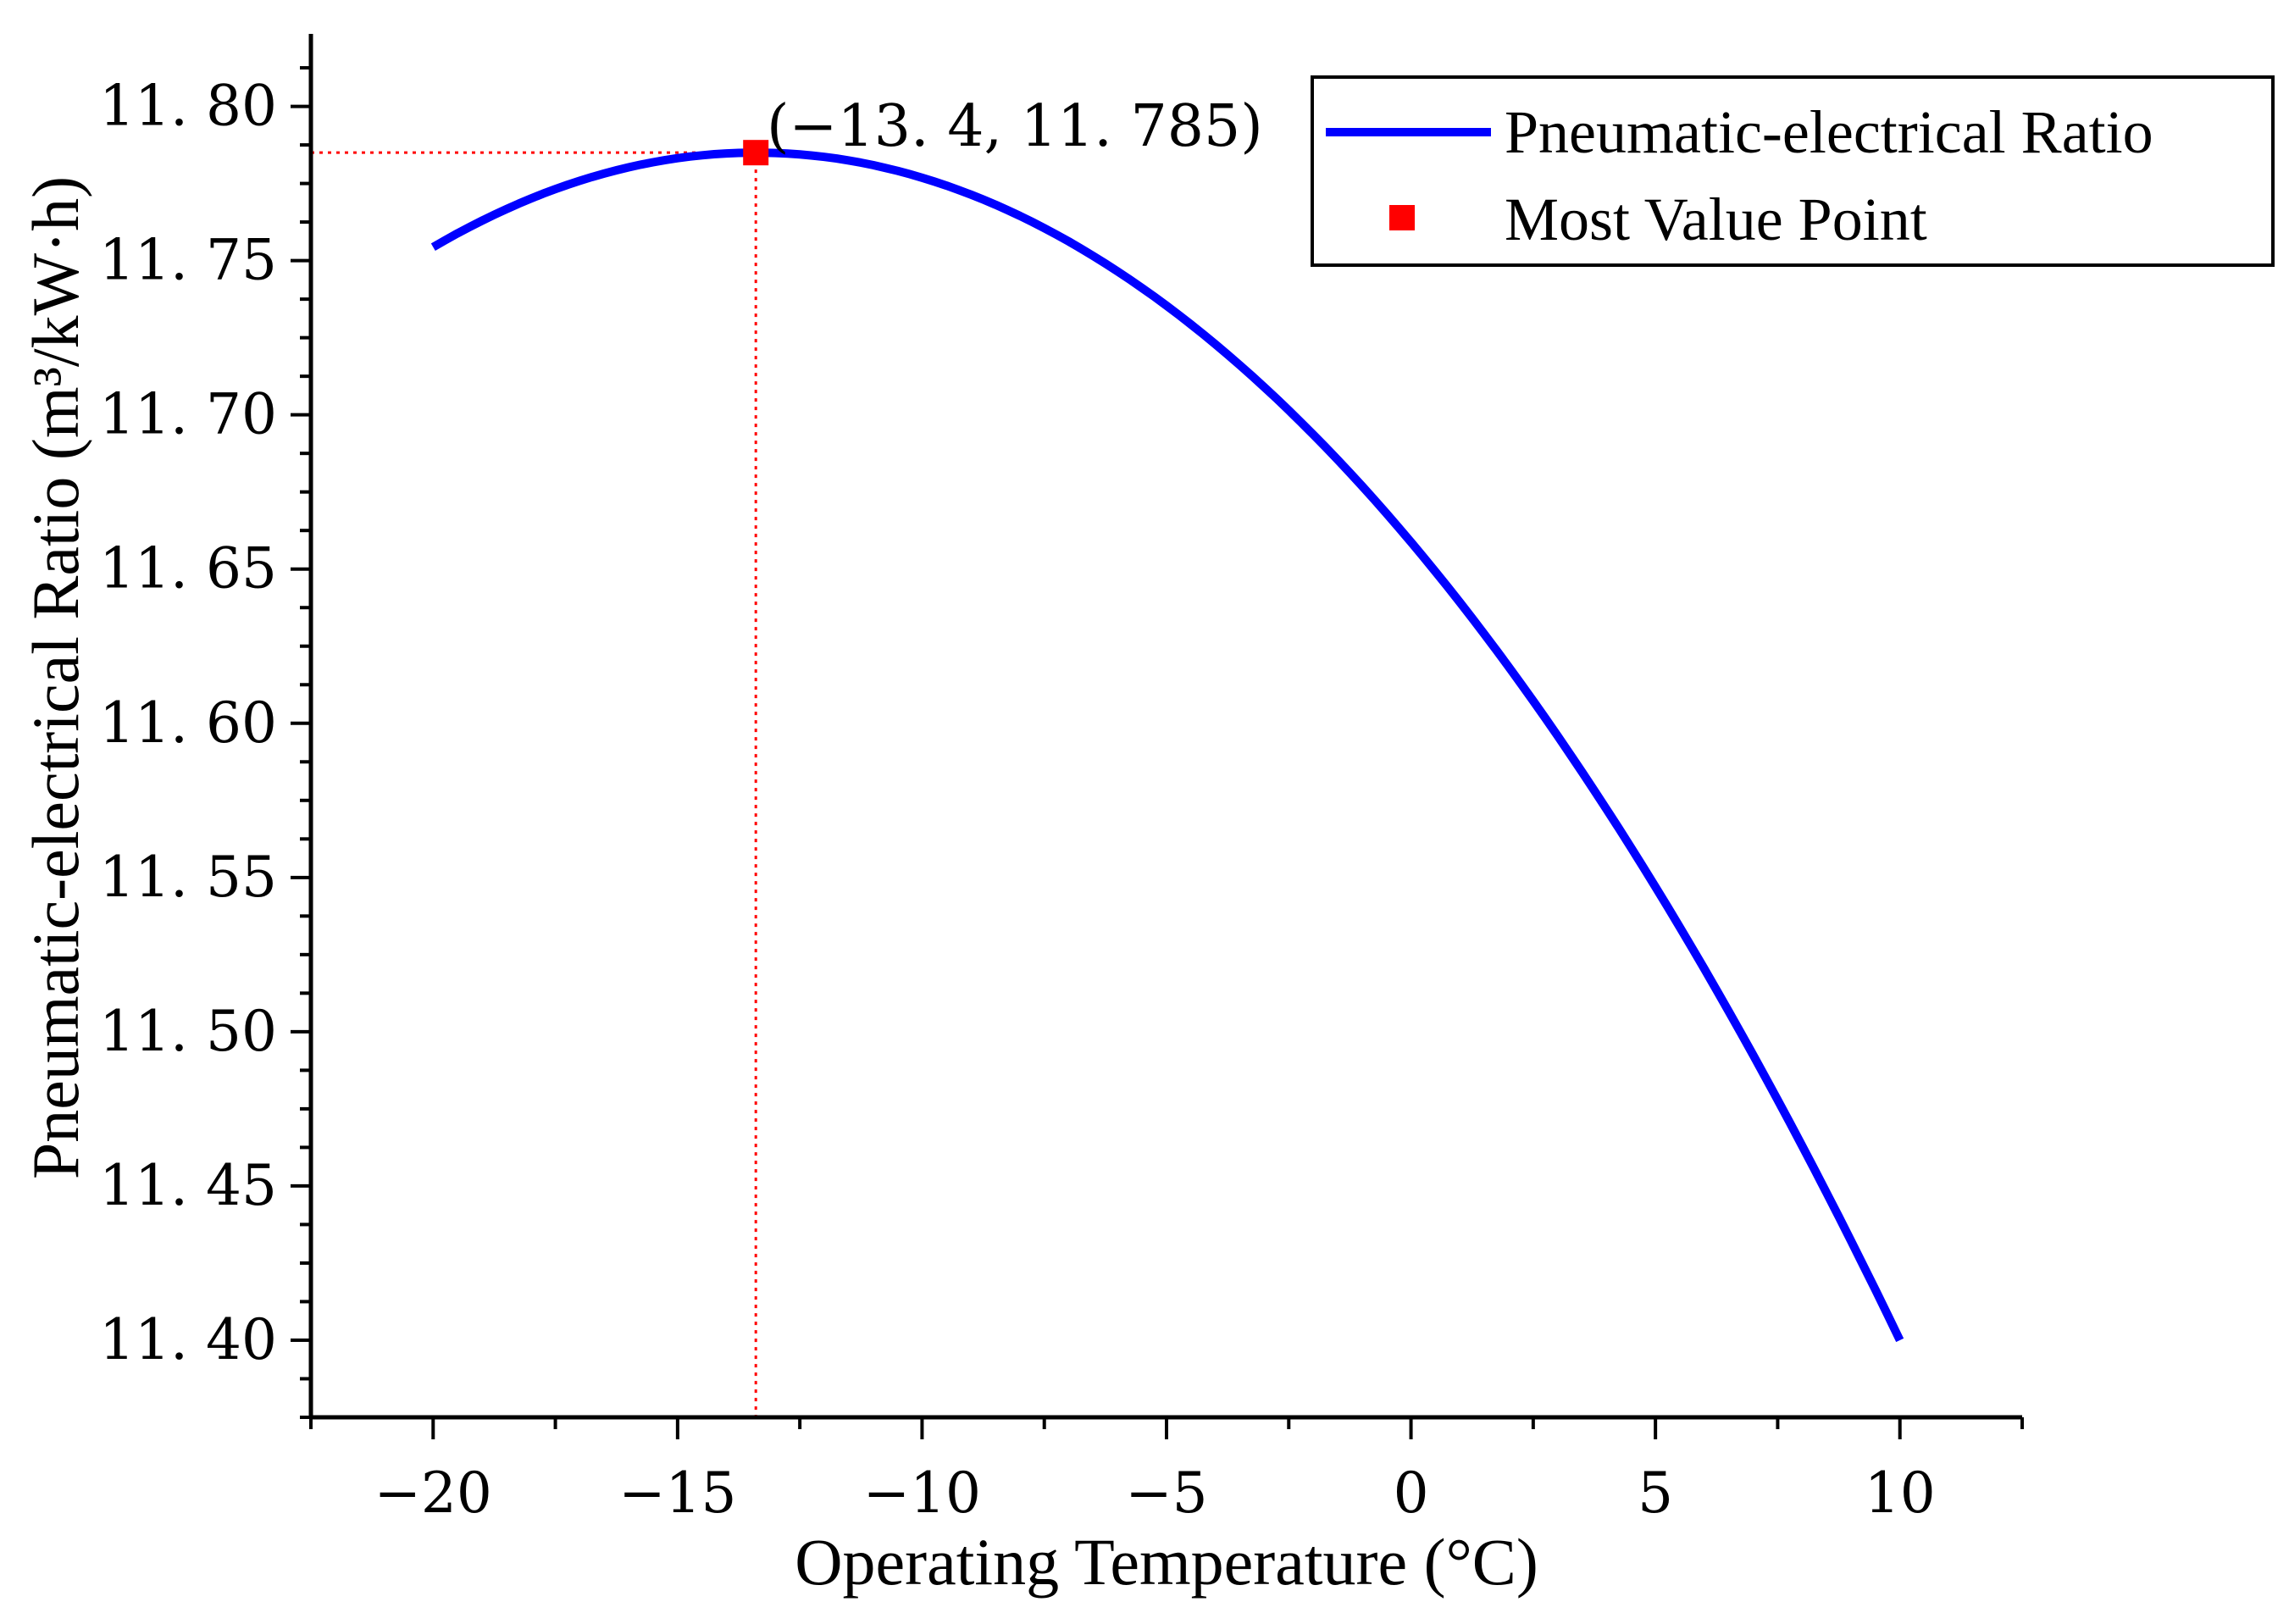 The height and width of the screenshot is (1624, 2289). I want to click on x-ticks: −20 −15 −10 −5 0 5 10, so click(1167, 1472).